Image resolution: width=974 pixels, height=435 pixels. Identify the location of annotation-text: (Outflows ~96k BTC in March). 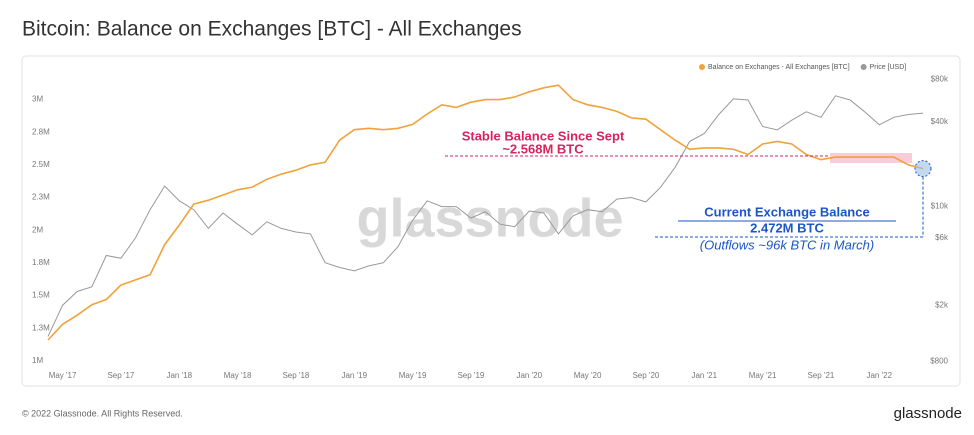
(787, 244).